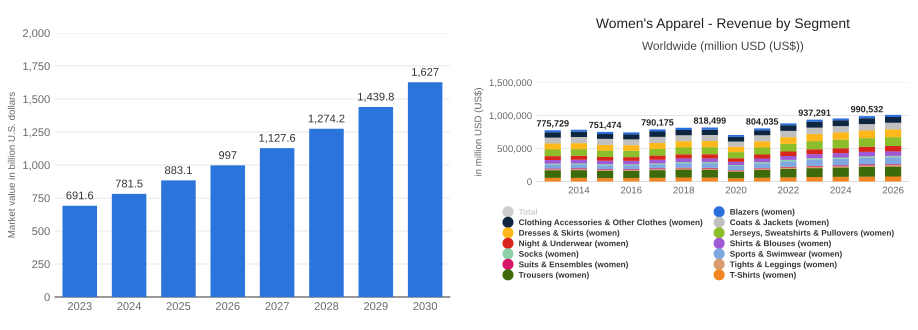  Describe the element at coordinates (786, 254) in the screenshot. I see `legend-label: Sports & Swimwear (women)` at that location.